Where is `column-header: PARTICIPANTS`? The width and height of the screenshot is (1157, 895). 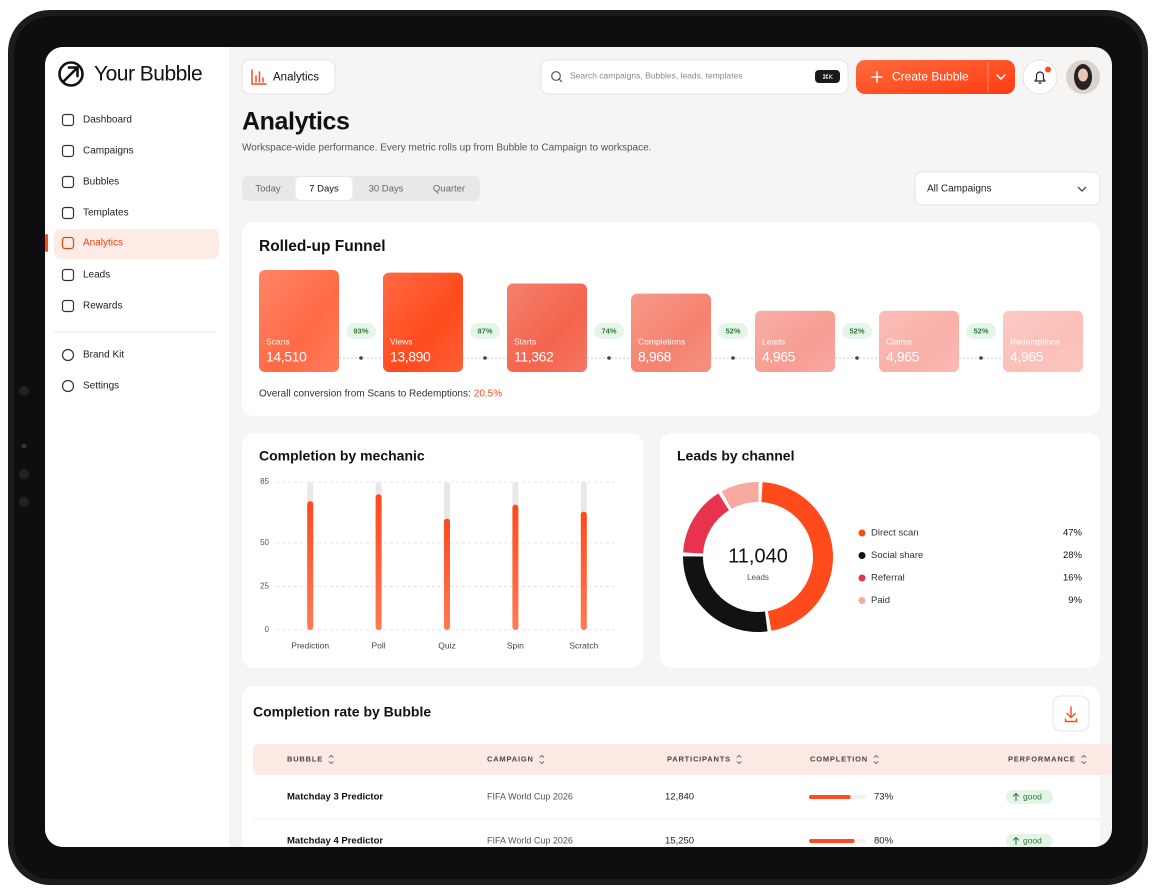
column-header: PARTICIPANTS is located at coordinates (699, 758).